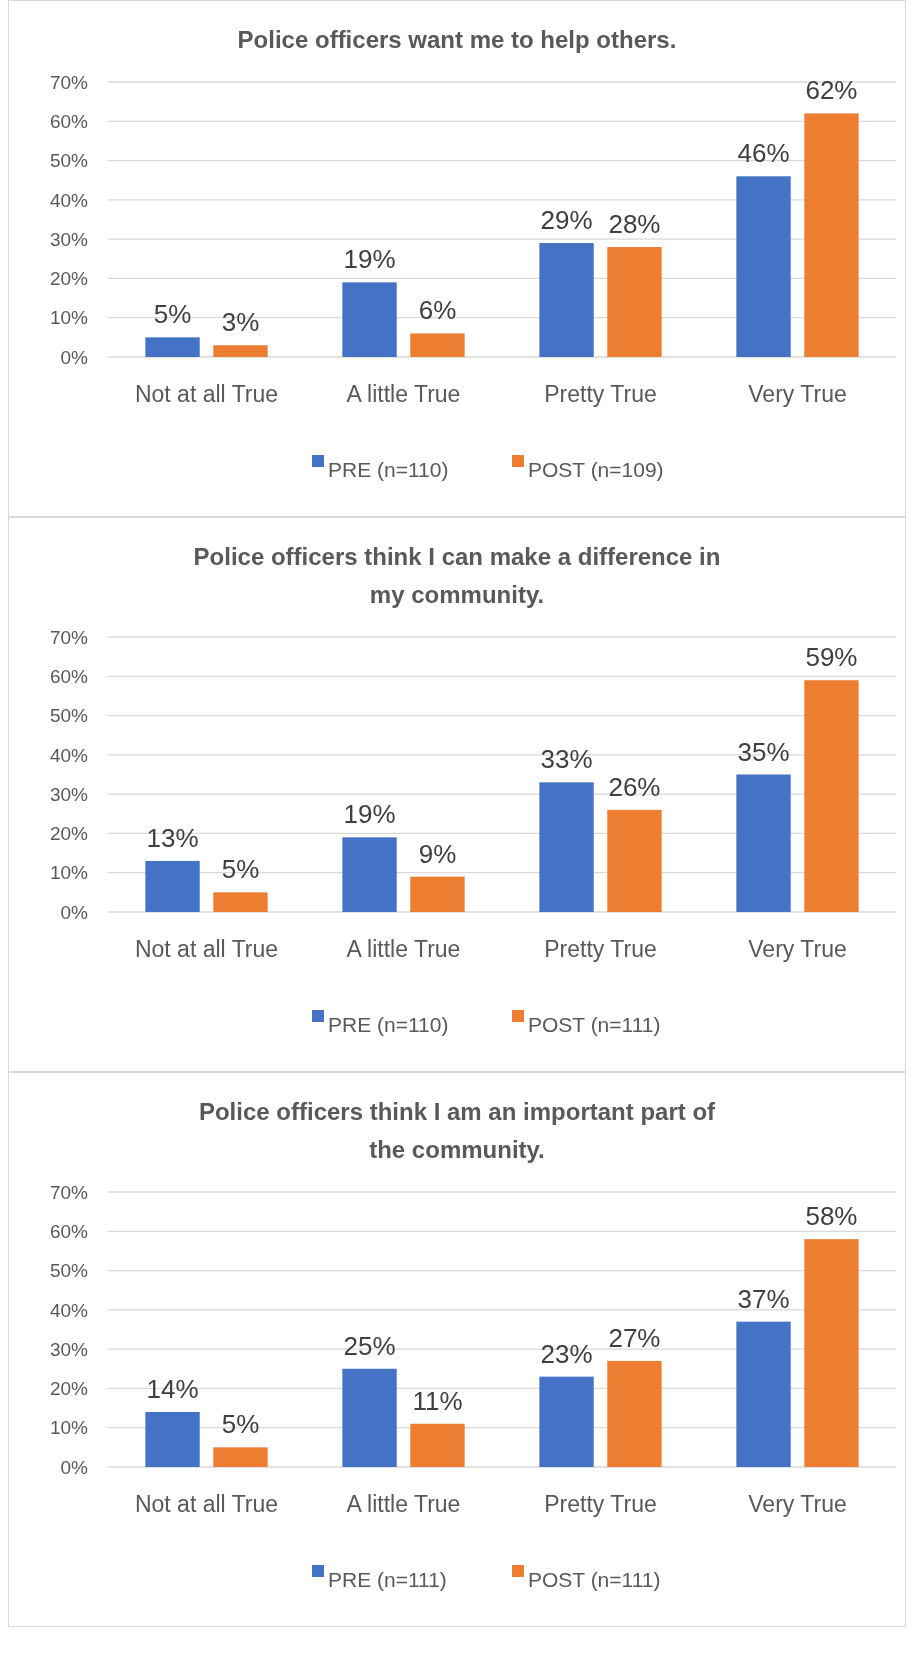 The width and height of the screenshot is (914, 1657). Describe the element at coordinates (437, 310) in the screenshot. I see `data-label: 6%` at that location.